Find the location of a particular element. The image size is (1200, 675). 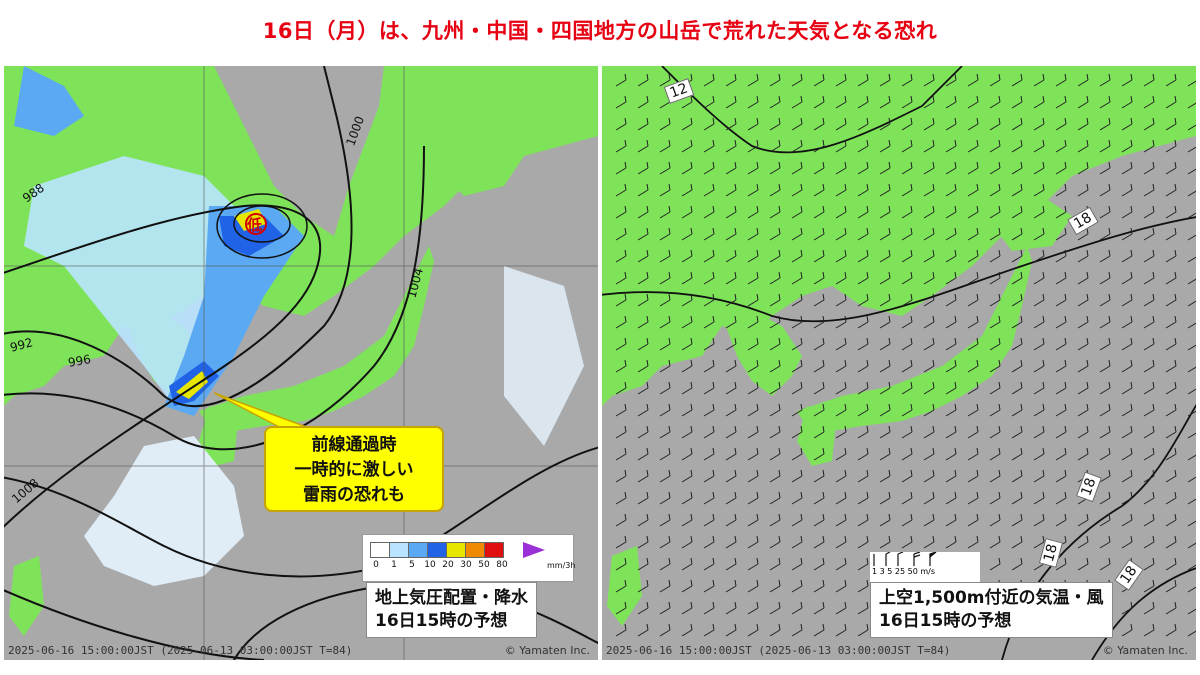

title-line: 16日15時の予想 is located at coordinates (441, 621).